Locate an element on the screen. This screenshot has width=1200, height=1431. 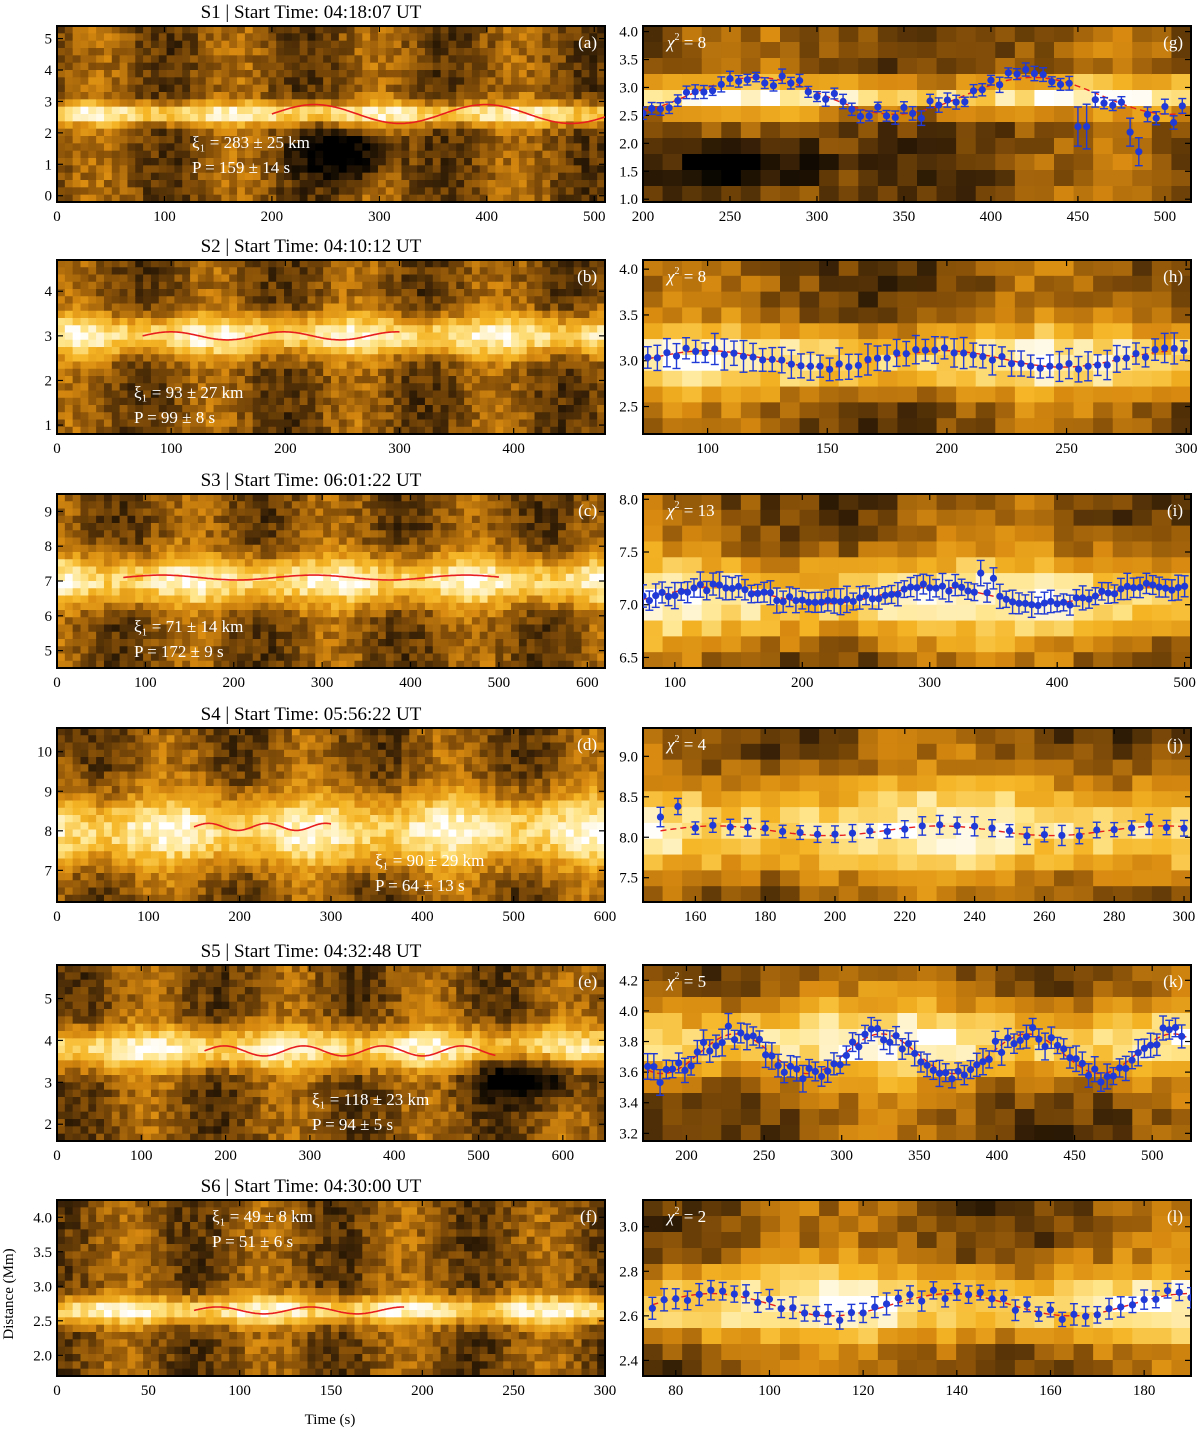
x-tick-label: 80 is located at coordinates (675, 1391).